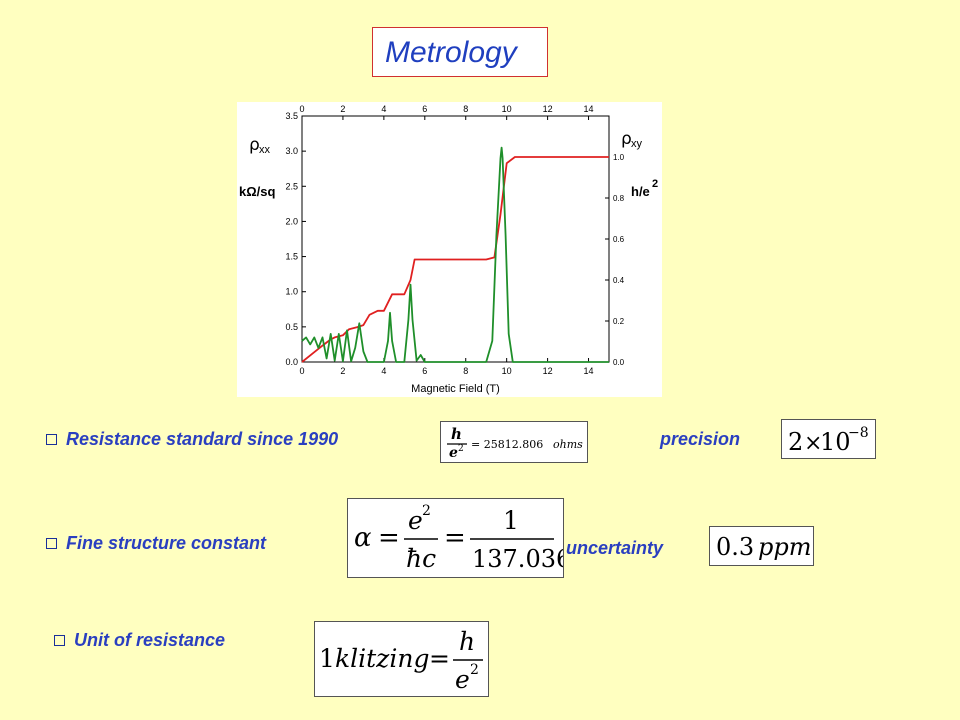  I want to click on eq-hbar-c: ħc, so click(421, 558).